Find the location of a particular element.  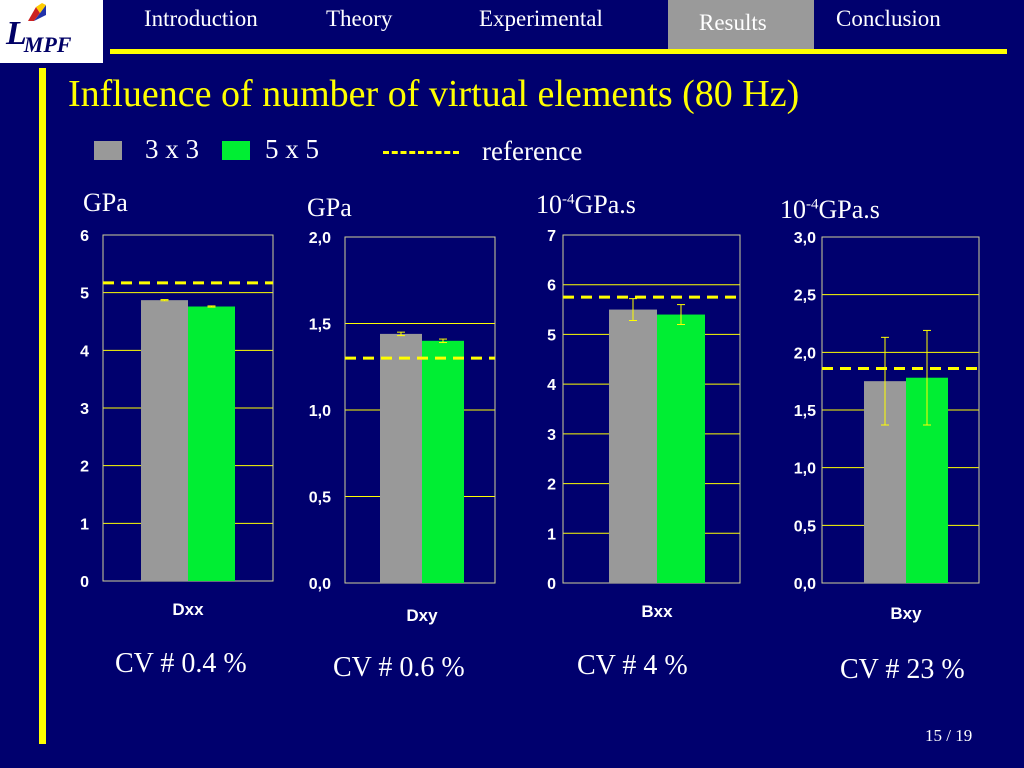

lmpf-logo: LMPF is located at coordinates (51, 31).